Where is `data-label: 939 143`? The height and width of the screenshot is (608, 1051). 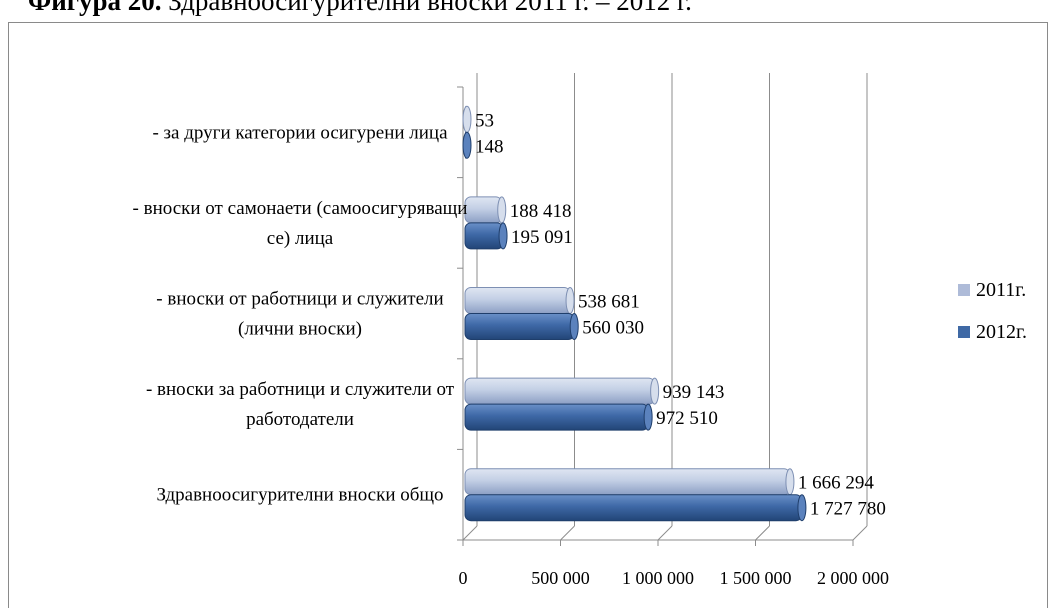 data-label: 939 143 is located at coordinates (694, 392).